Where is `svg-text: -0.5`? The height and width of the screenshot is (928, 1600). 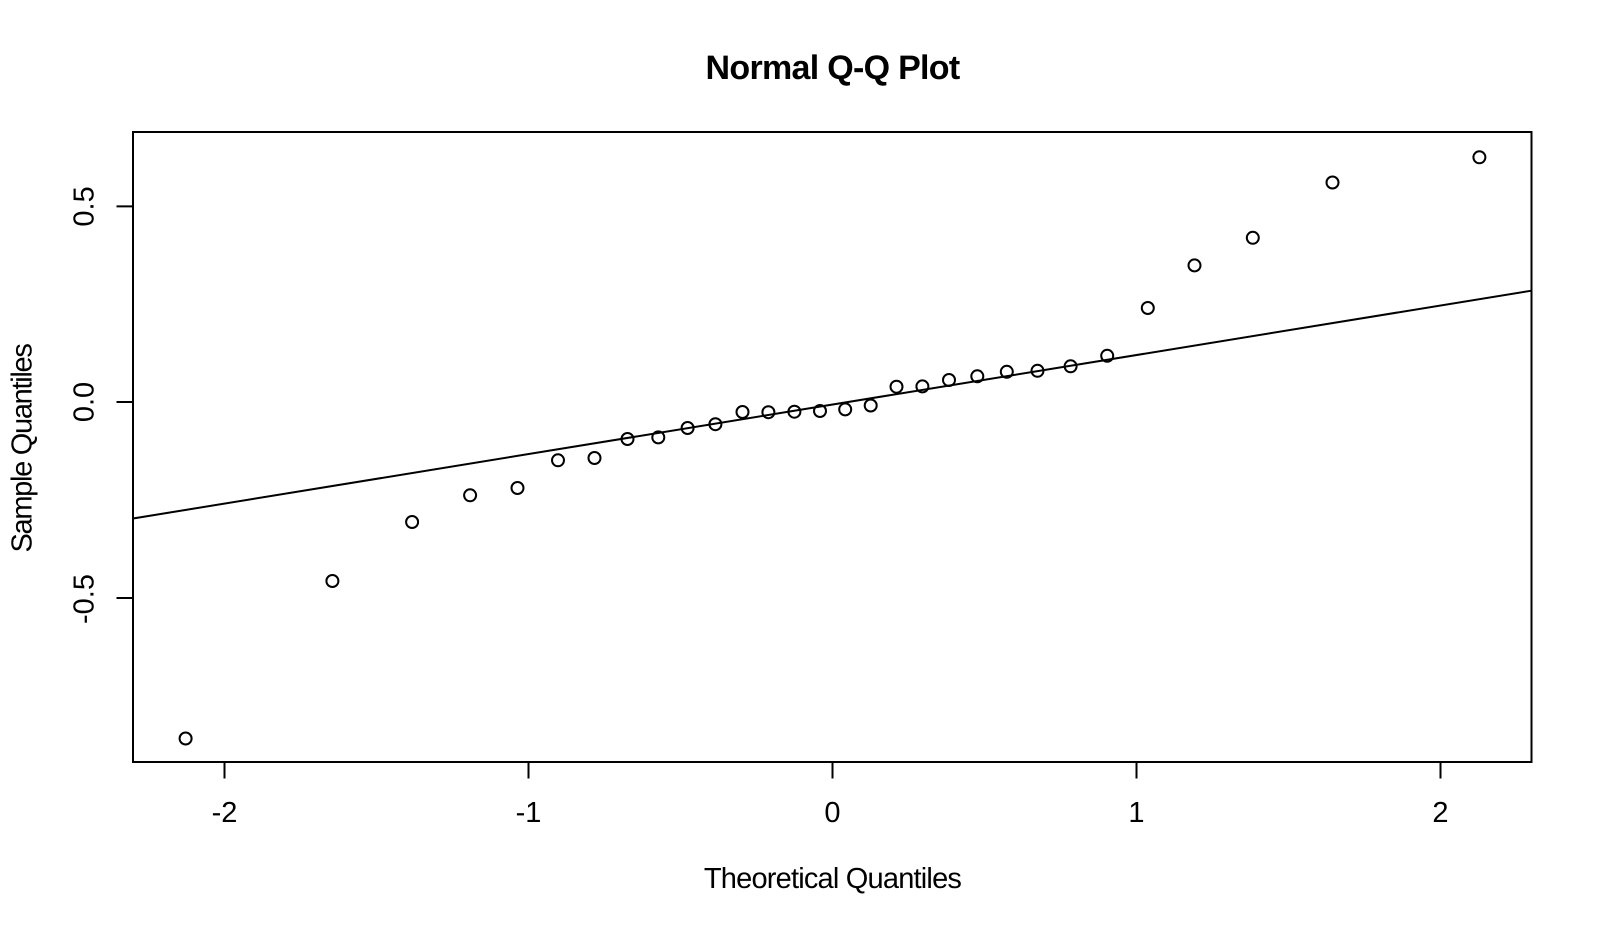
svg-text: -0.5 is located at coordinates (85, 599).